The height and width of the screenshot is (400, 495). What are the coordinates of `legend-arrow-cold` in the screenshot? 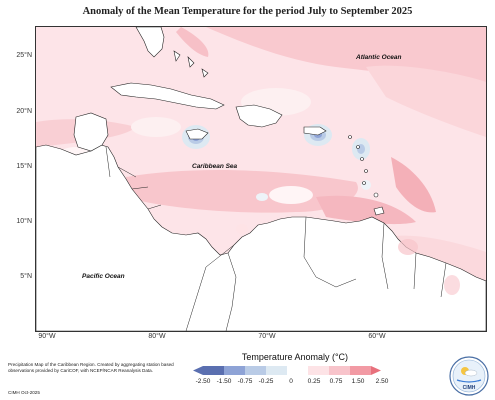 It's located at (198, 370).